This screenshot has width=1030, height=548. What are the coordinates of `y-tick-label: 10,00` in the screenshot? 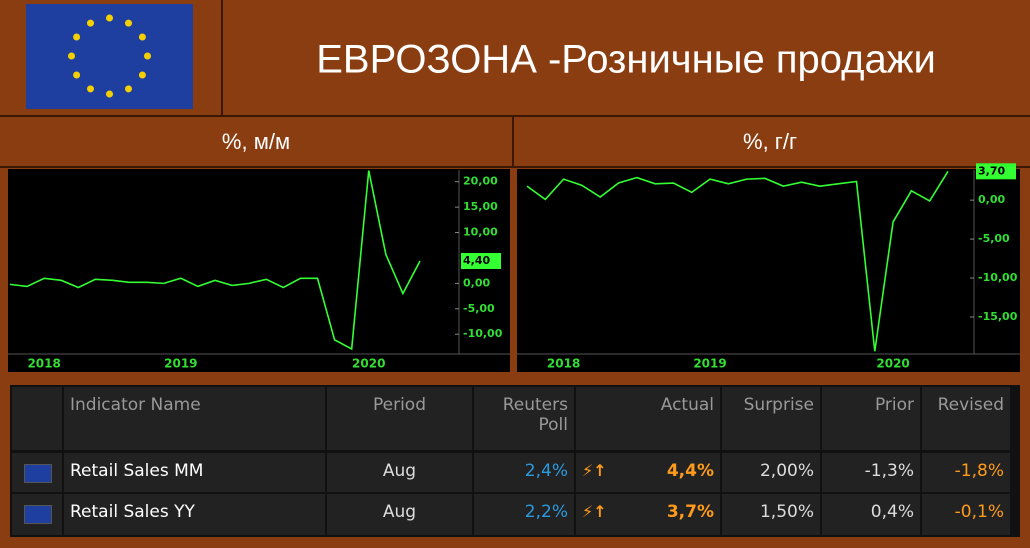 It's located at (480, 232).